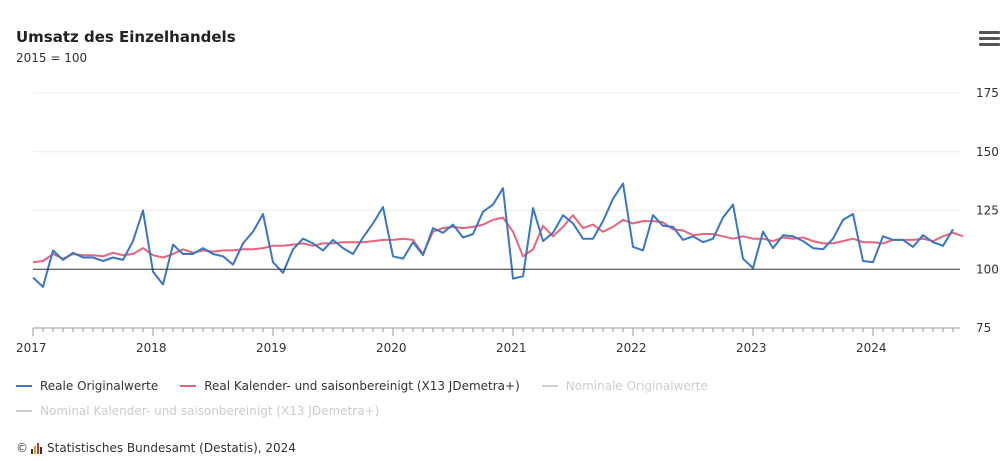  What do you see at coordinates (636, 386) in the screenshot?
I see `legend-label: Nominale Originalwerte` at bounding box center [636, 386].